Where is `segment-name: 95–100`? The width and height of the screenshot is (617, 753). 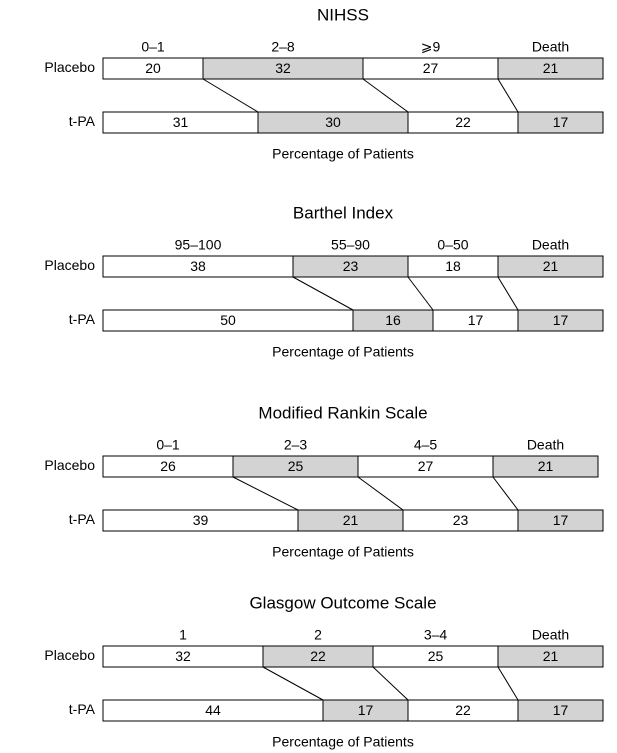
segment-name: 95–100 is located at coordinates (198, 245).